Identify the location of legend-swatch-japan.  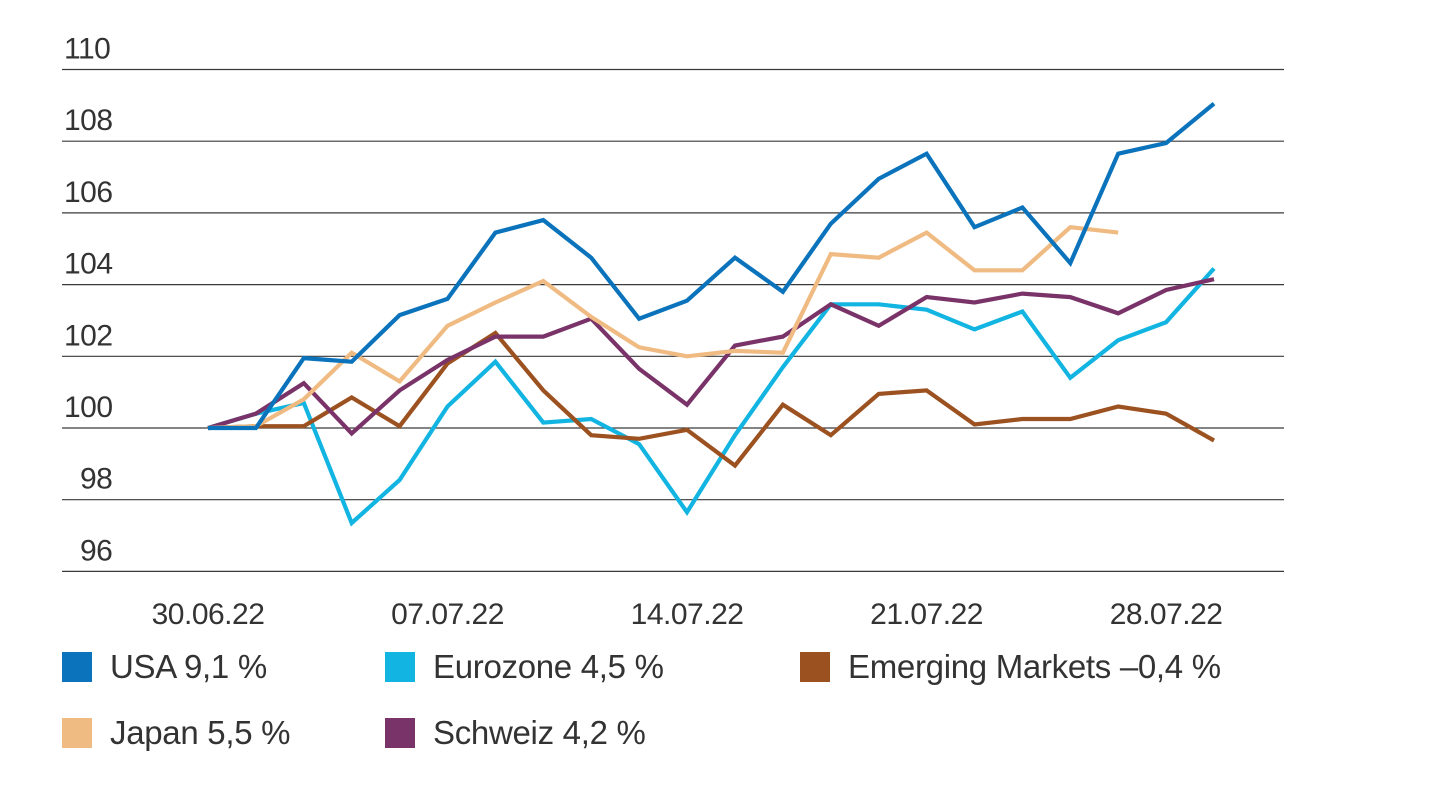
(77, 733).